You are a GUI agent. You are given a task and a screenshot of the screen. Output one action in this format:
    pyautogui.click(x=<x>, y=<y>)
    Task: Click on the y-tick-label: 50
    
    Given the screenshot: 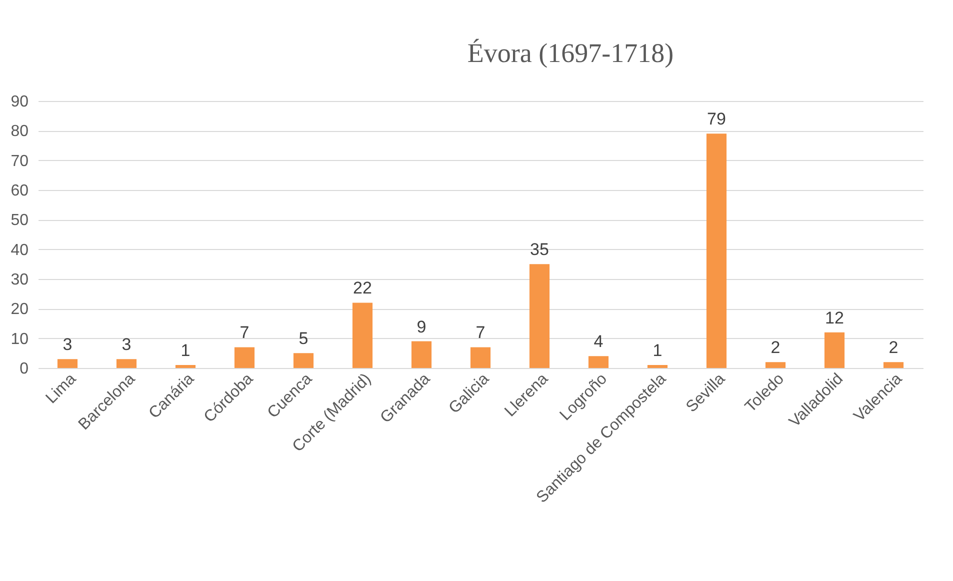 What is the action you would take?
    pyautogui.click(x=19, y=221)
    